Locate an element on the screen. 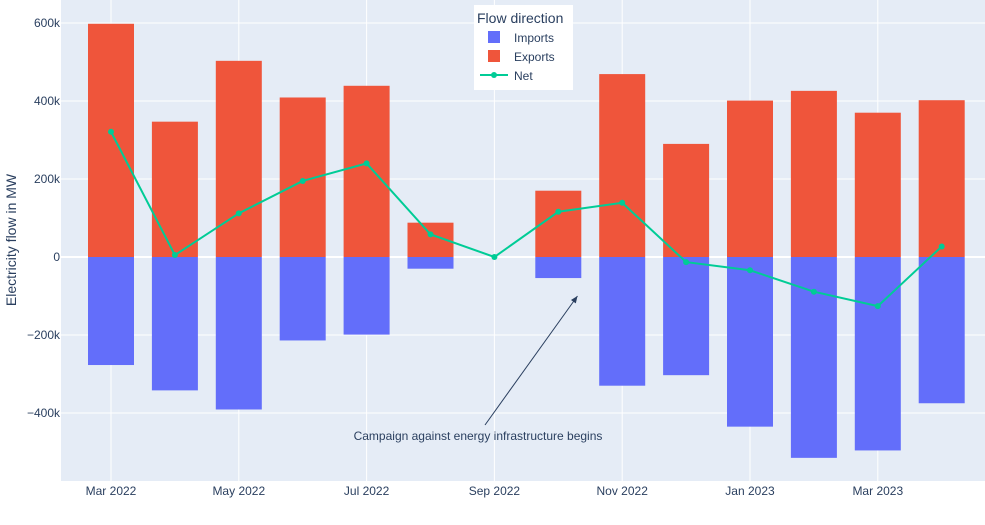 Image resolution: width=985 pixels, height=525 pixels. y-tick-label-3: 0 is located at coordinates (56, 257).